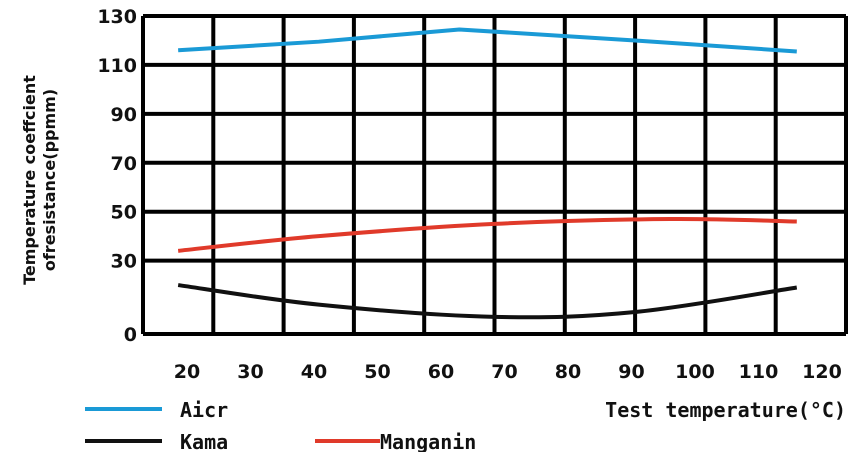 The height and width of the screenshot is (452, 854). Describe the element at coordinates (250, 372) in the screenshot. I see `x-tick-label-30: 30` at that location.